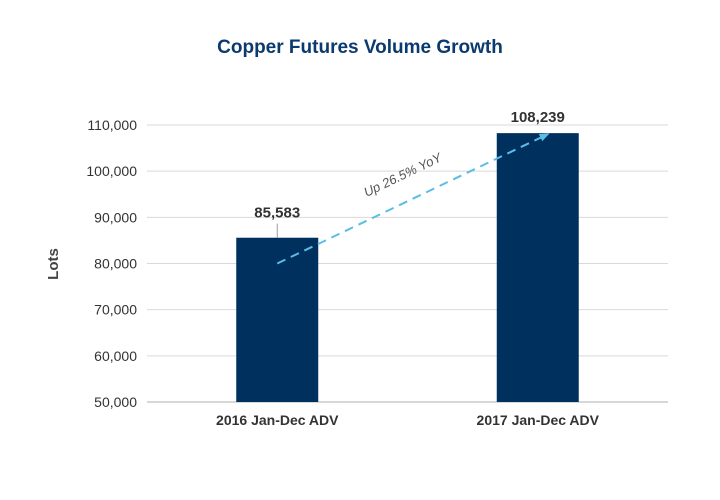  What do you see at coordinates (111, 171) in the screenshot?
I see `y-tick-label: 100,000` at bounding box center [111, 171].